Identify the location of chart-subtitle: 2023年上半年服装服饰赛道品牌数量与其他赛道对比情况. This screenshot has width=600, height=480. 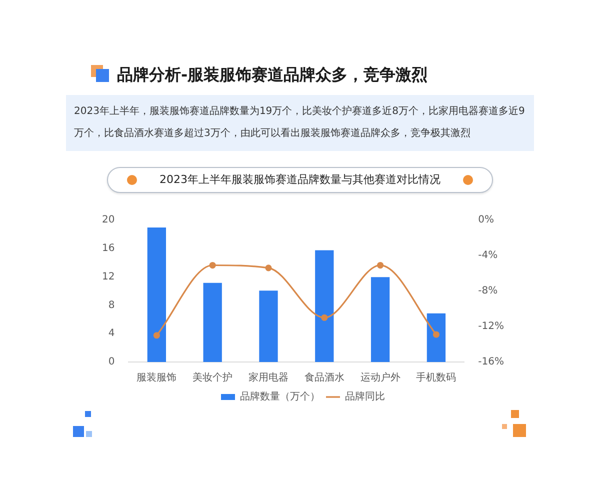
(300, 180).